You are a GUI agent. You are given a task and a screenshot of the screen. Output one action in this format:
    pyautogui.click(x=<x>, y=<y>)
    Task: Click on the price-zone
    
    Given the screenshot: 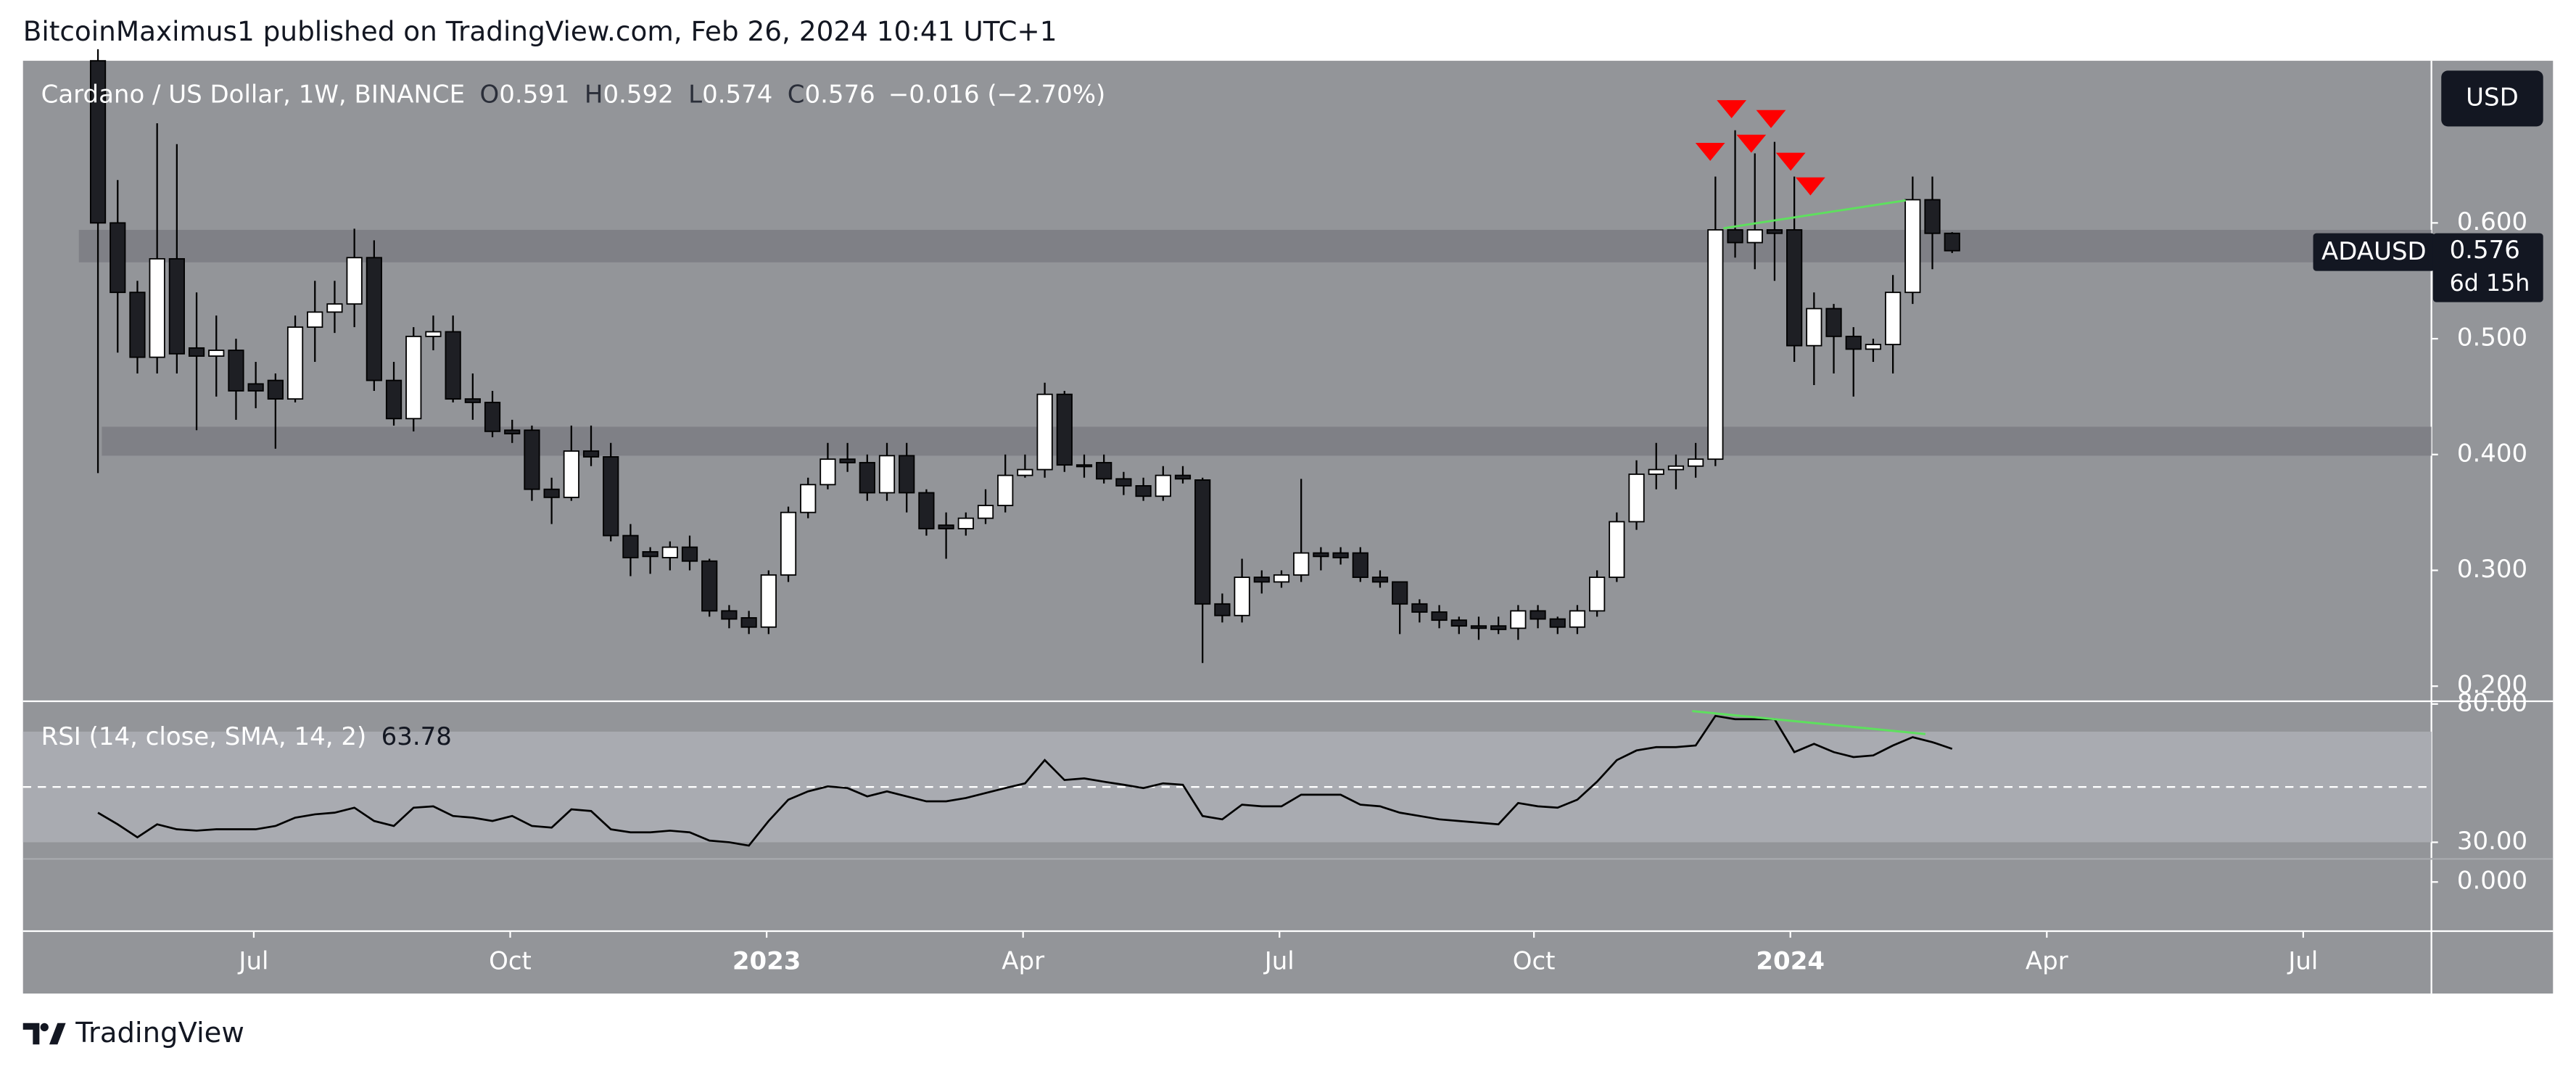 What is the action you would take?
    pyautogui.click(x=1255, y=246)
    